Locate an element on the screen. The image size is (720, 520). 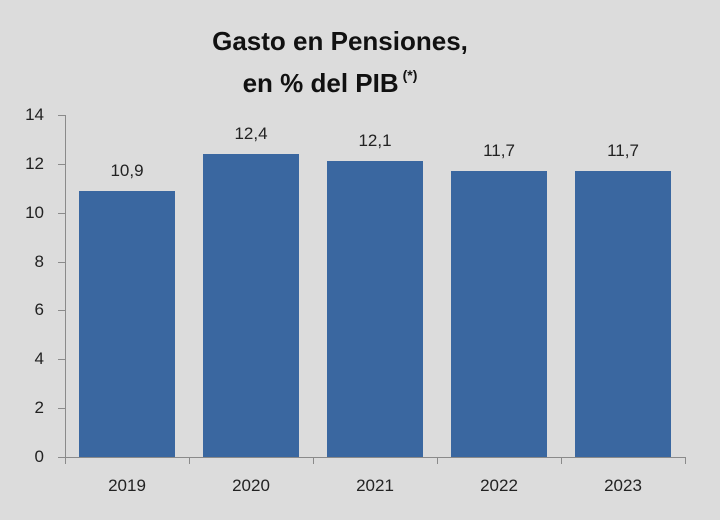
bar-2021 is located at coordinates (375, 309).